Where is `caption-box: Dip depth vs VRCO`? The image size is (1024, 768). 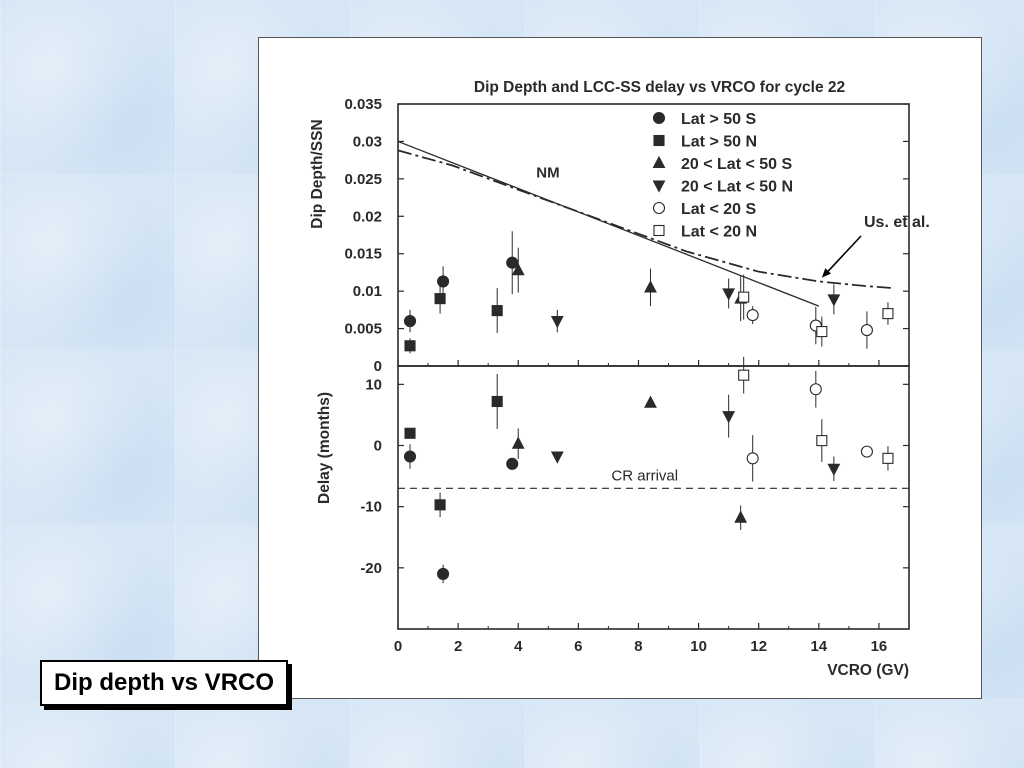 caption-box: Dip depth vs VRCO is located at coordinates (164, 683).